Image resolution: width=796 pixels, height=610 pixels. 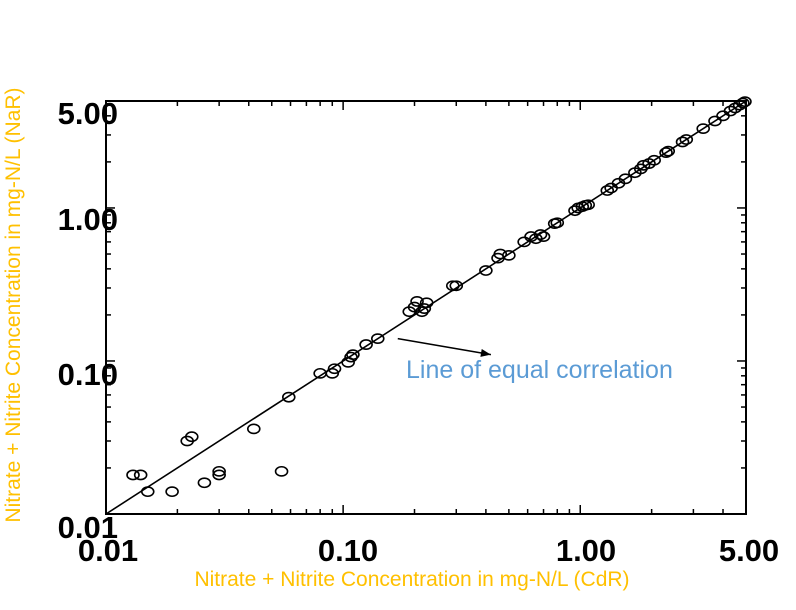 What do you see at coordinates (348, 550) in the screenshot?
I see `x-tick-label-0.10: 0.10` at bounding box center [348, 550].